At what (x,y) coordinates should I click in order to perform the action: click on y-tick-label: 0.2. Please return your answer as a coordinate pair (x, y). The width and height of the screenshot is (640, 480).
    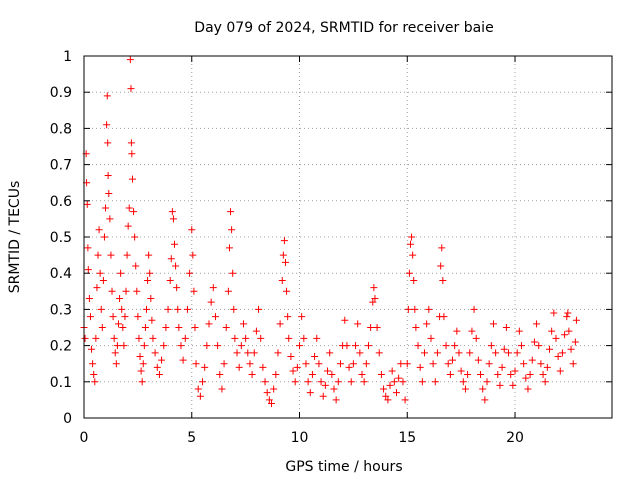
    Looking at the image, I should click on (61, 347).